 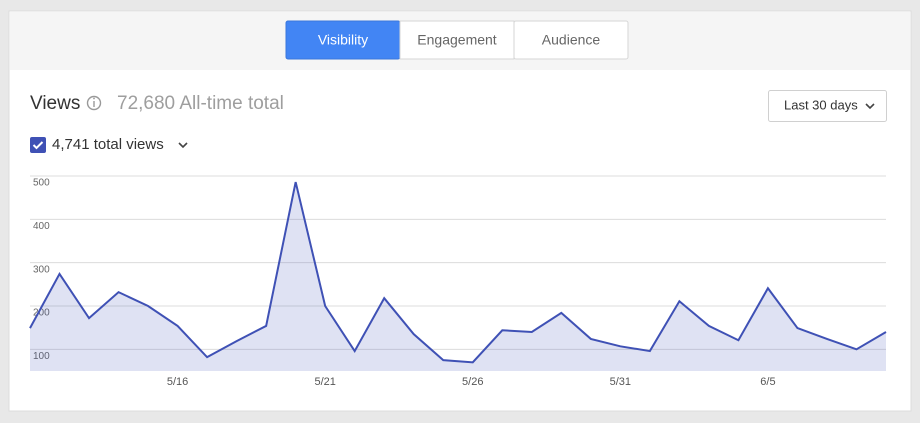 I want to click on y-tick-label: 300, so click(x=41, y=269).